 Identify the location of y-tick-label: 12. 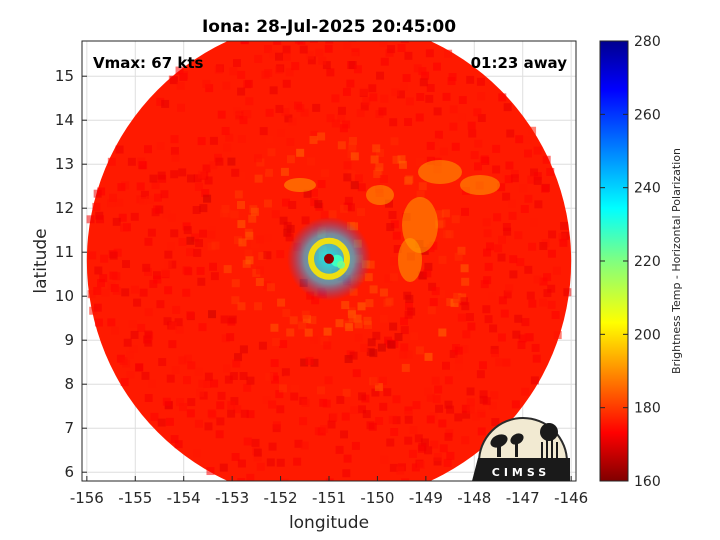
(64, 208).